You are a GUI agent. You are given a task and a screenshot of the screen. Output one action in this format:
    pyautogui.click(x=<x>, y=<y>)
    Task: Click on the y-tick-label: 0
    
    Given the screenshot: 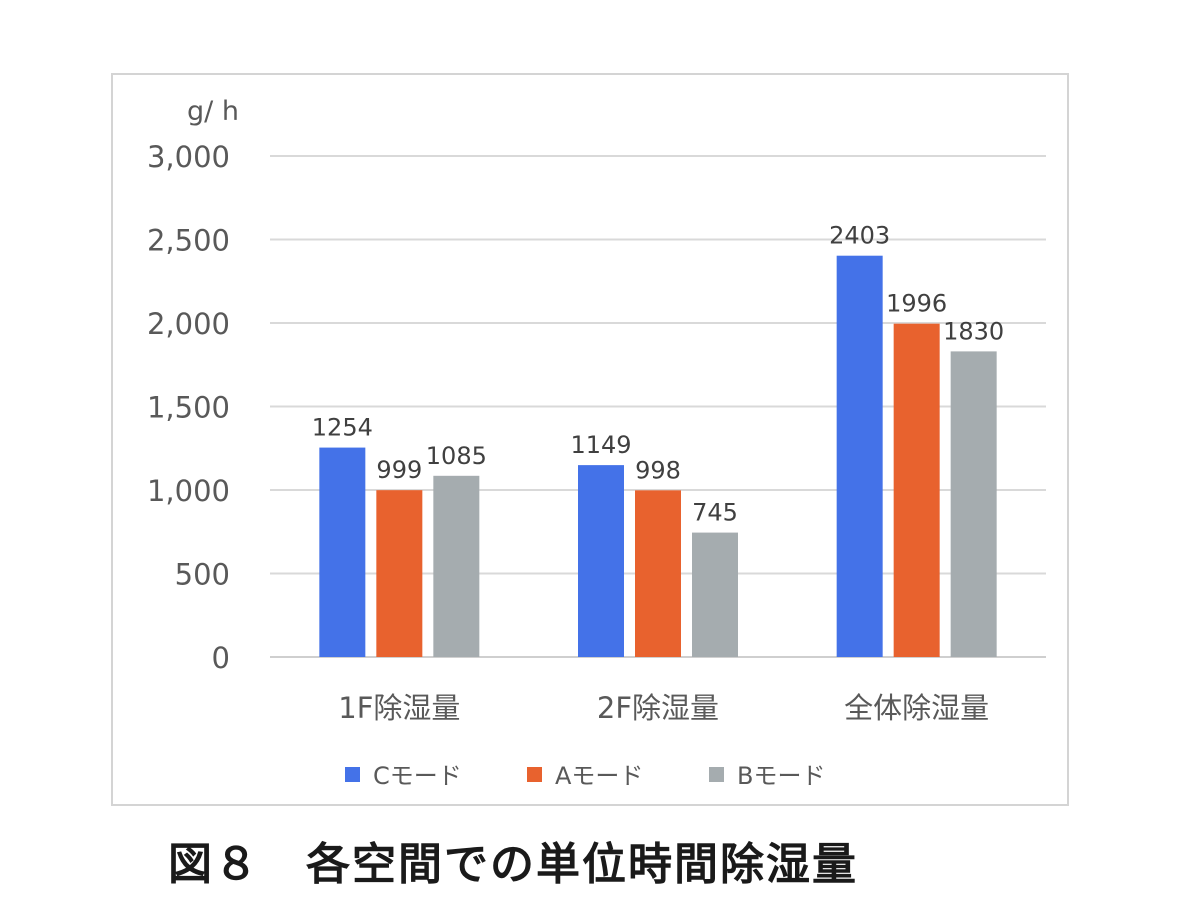 What is the action you would take?
    pyautogui.click(x=221, y=658)
    